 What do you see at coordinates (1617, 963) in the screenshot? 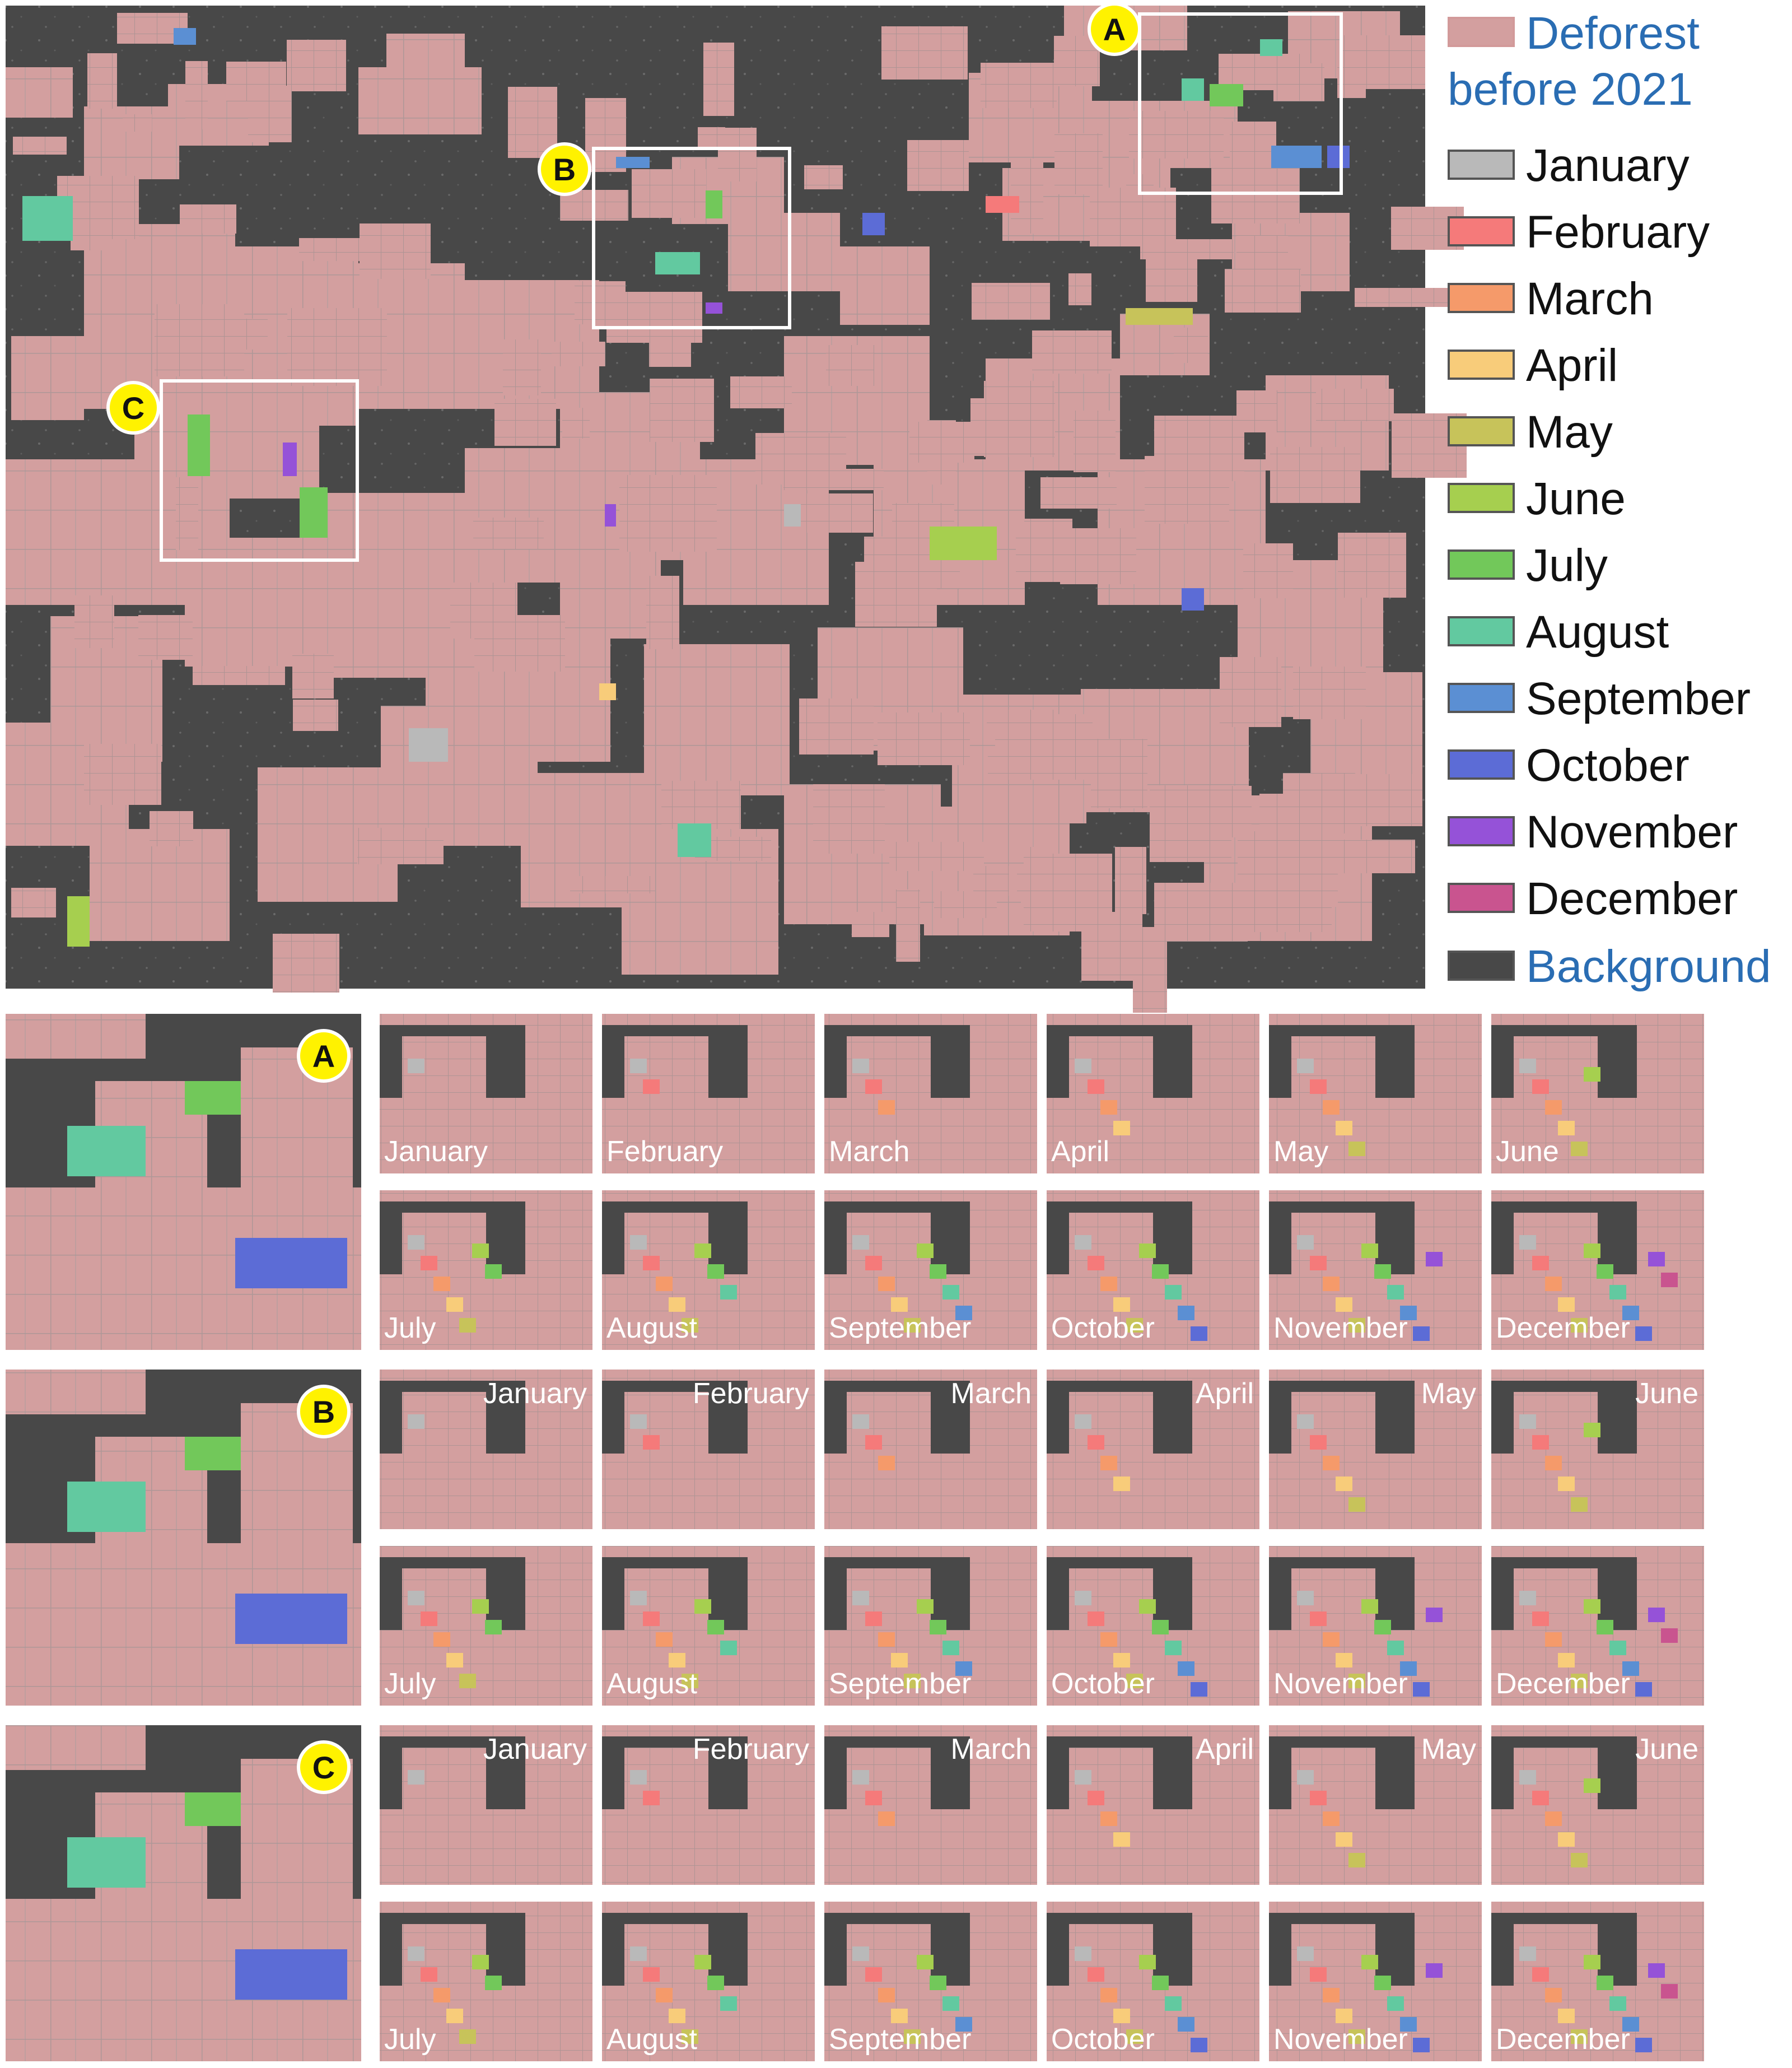
I see `legend-item-background: Background` at bounding box center [1617, 963].